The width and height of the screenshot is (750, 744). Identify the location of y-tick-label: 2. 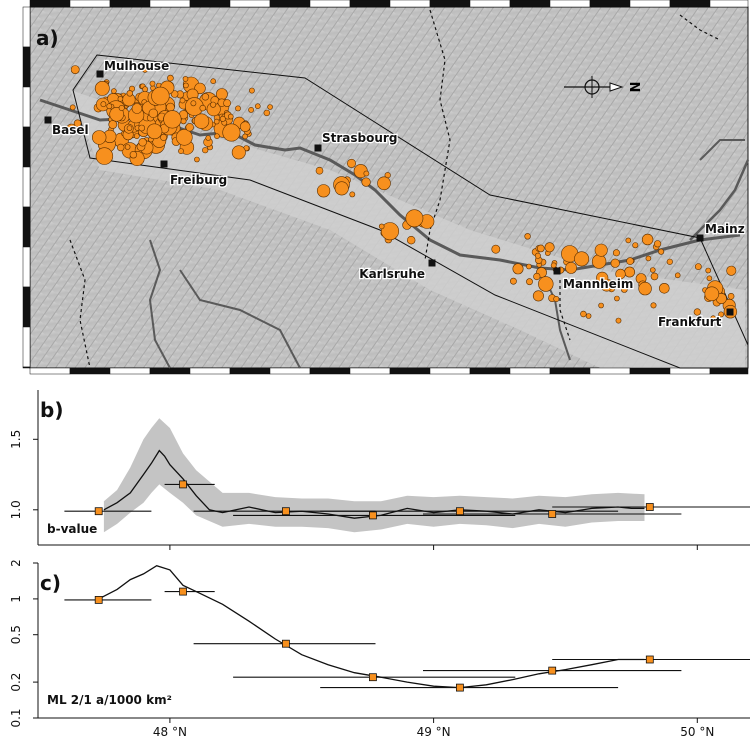
(16, 563).